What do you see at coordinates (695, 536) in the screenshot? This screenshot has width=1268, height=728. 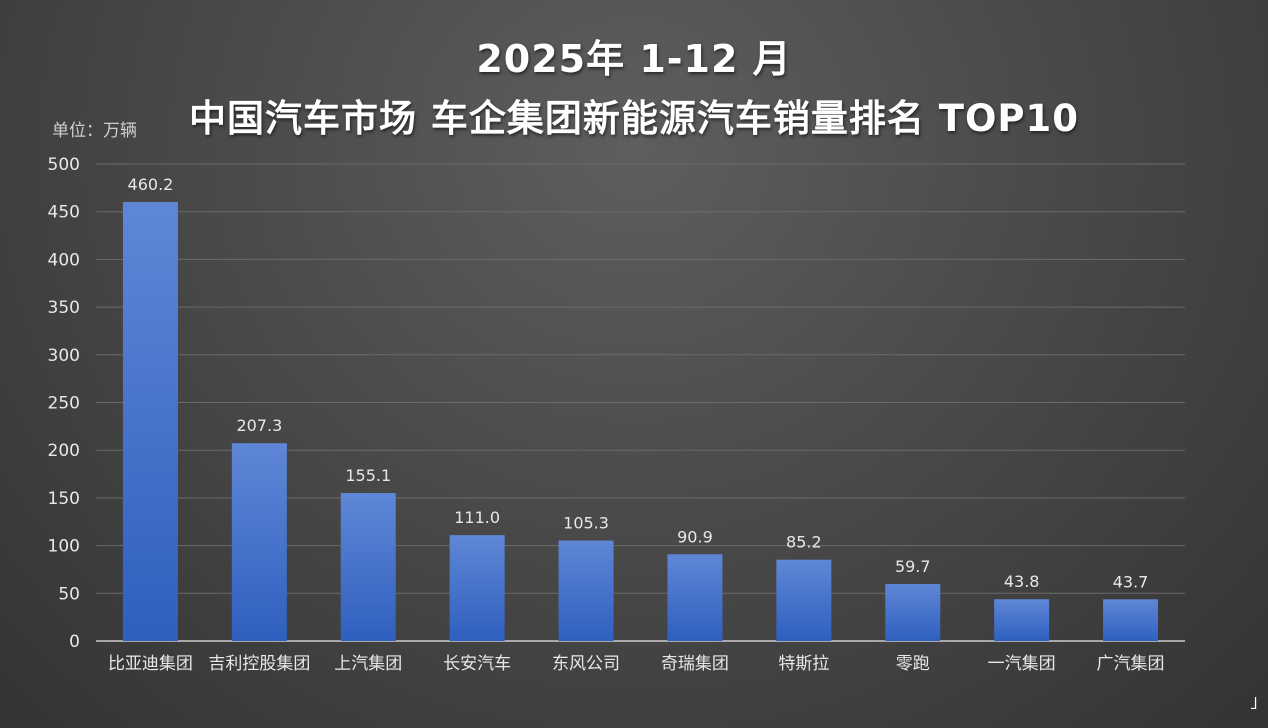 I see `bar-value-label: 90.9` at bounding box center [695, 536].